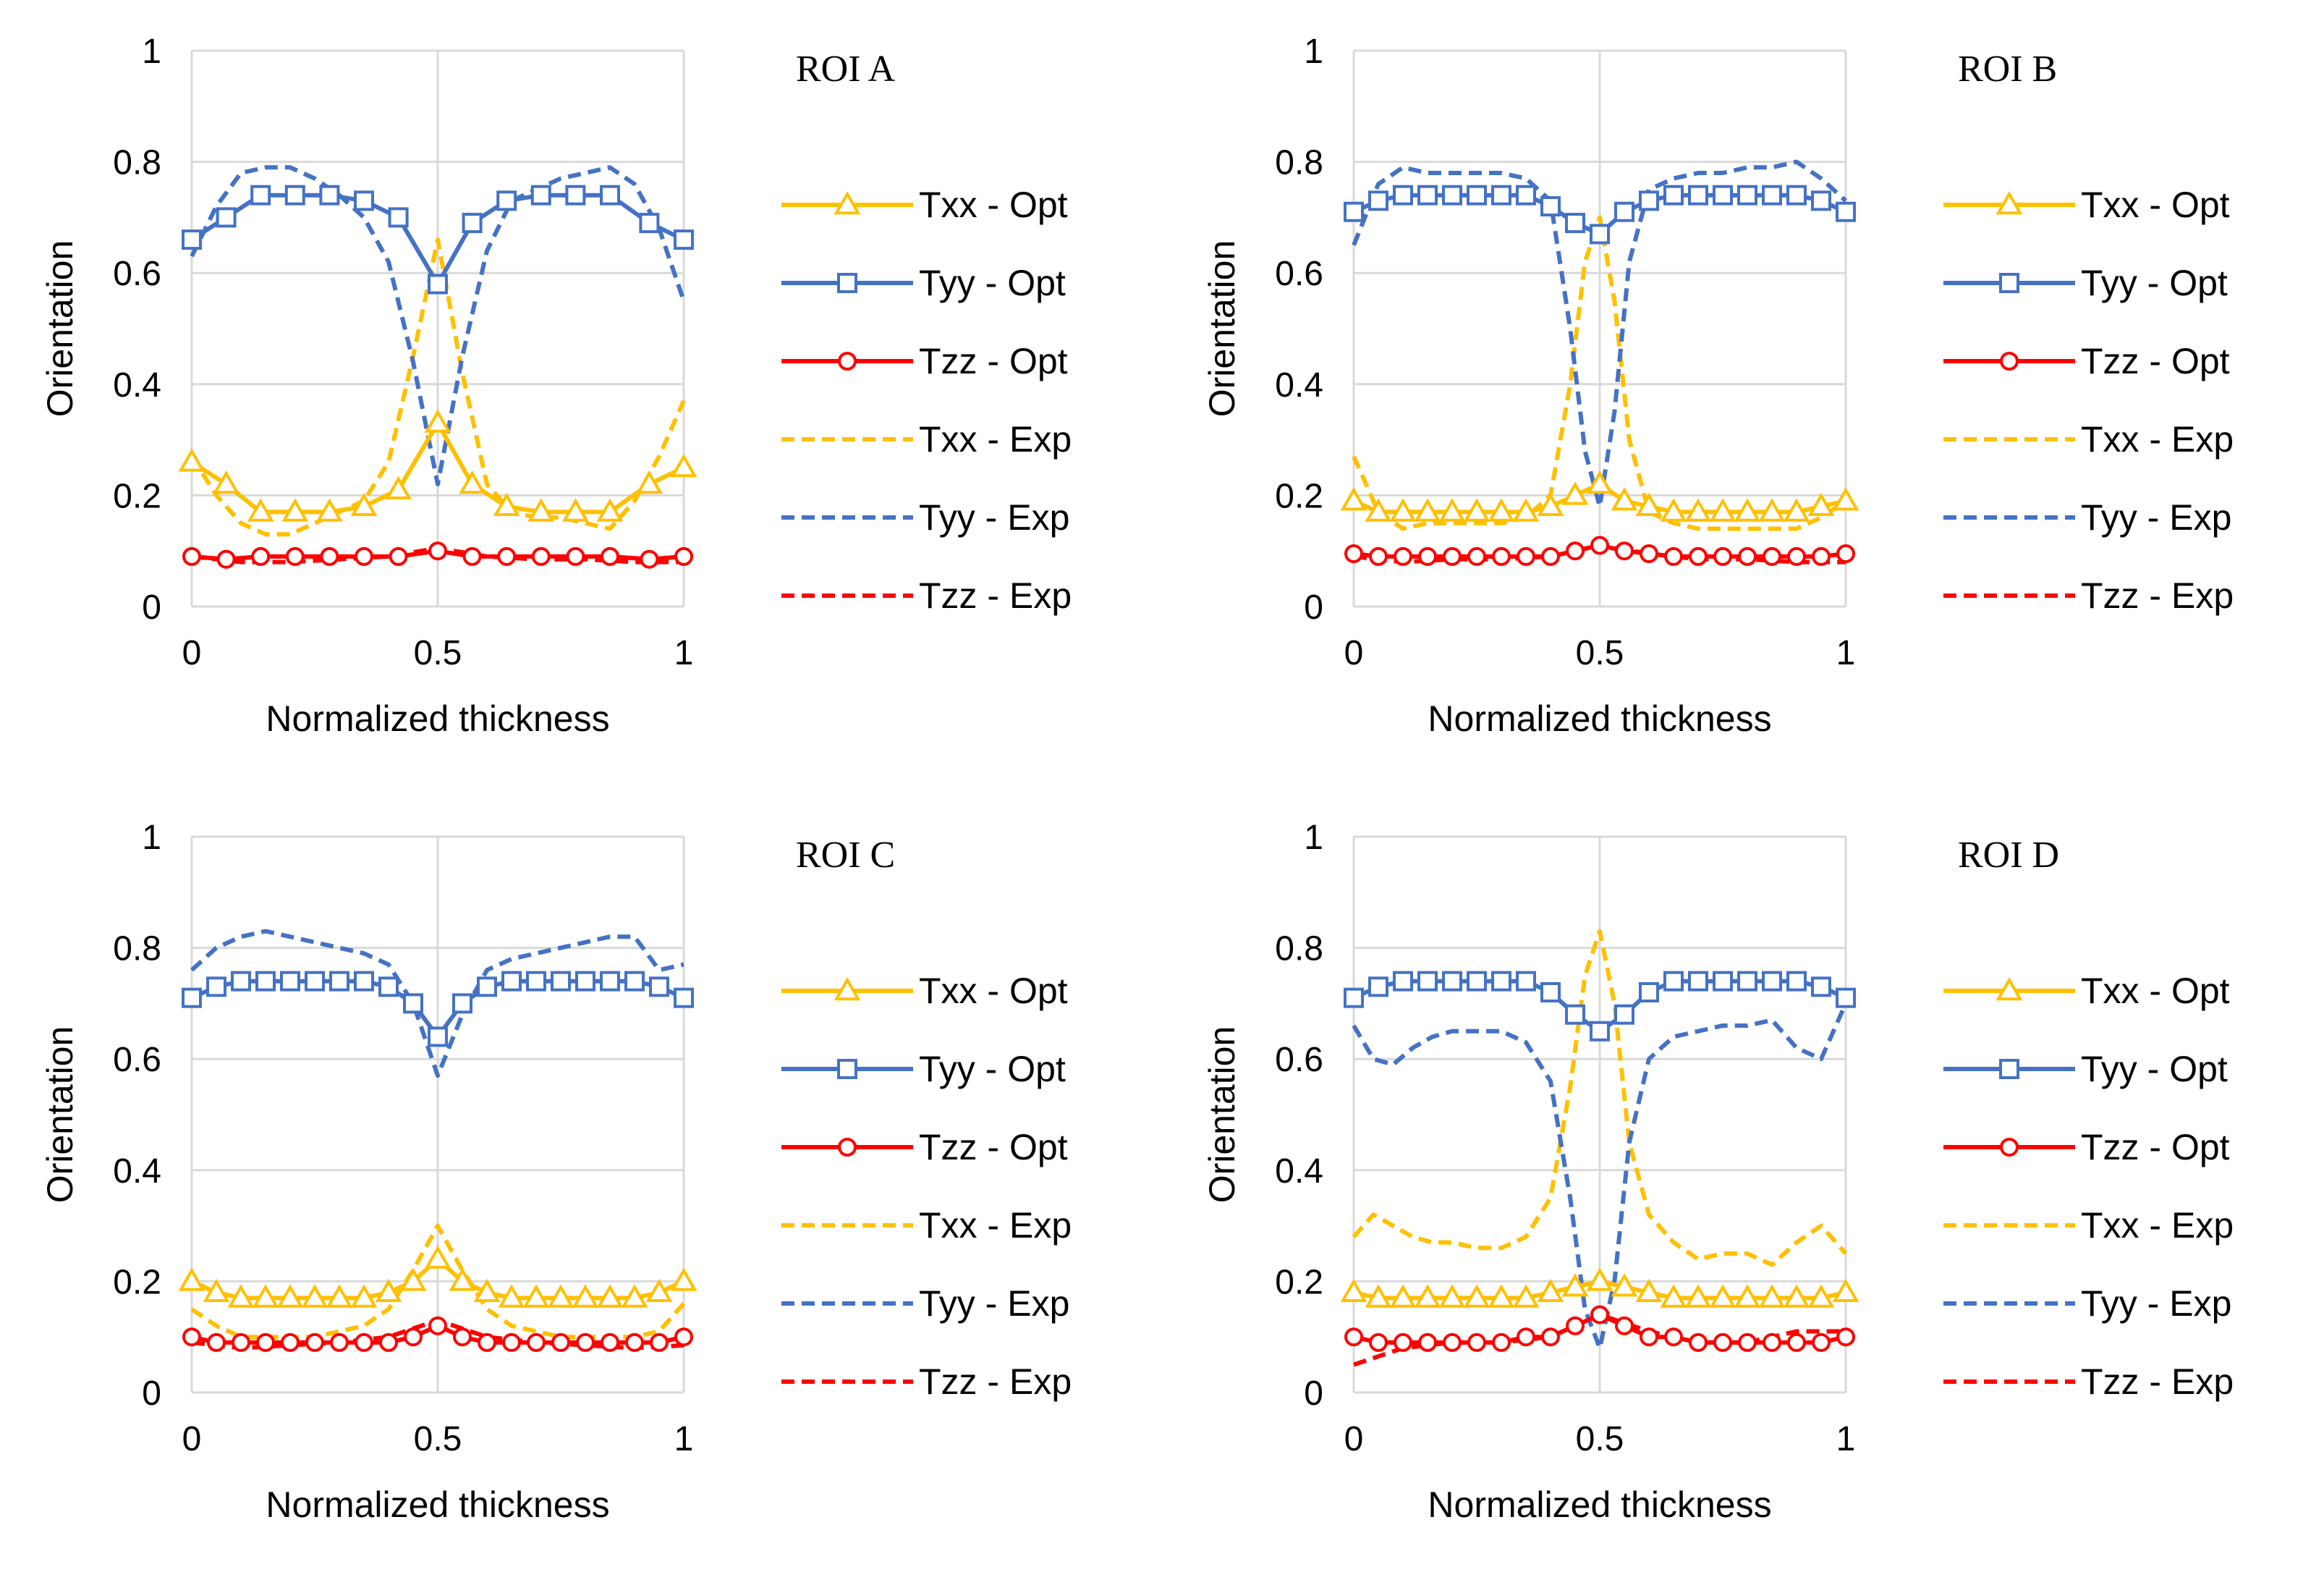  I want to click on series-tyy-opt, so click(438, 240).